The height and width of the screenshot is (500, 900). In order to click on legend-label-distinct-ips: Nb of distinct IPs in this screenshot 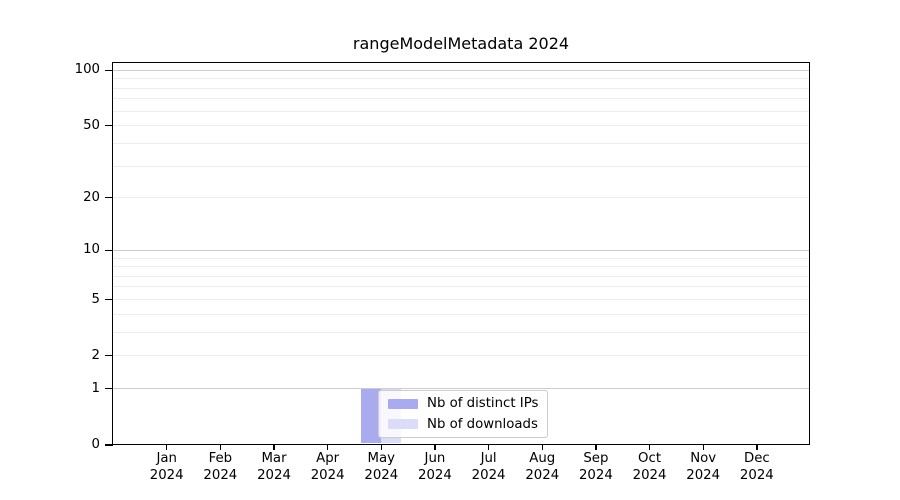, I will do `click(483, 404)`.